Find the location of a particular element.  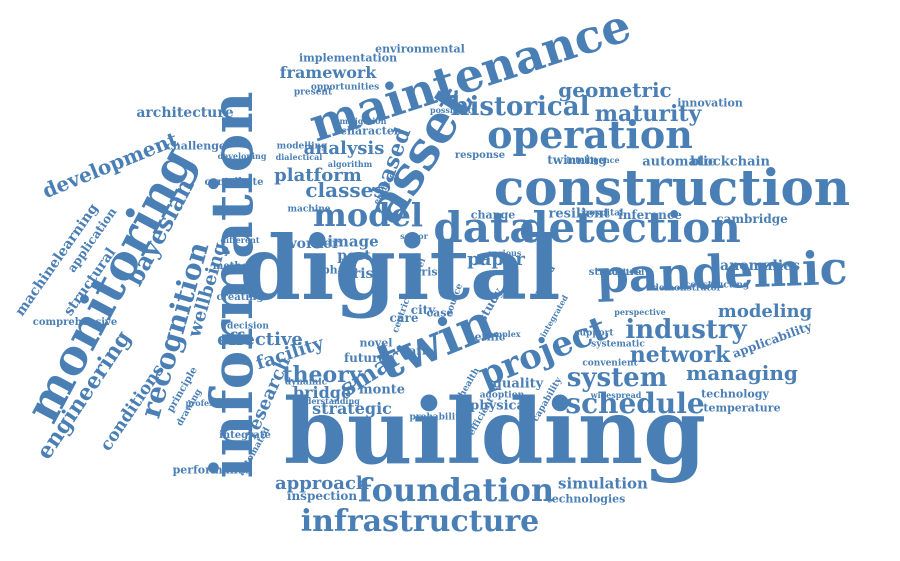

word-decision: decision is located at coordinates (248, 326).